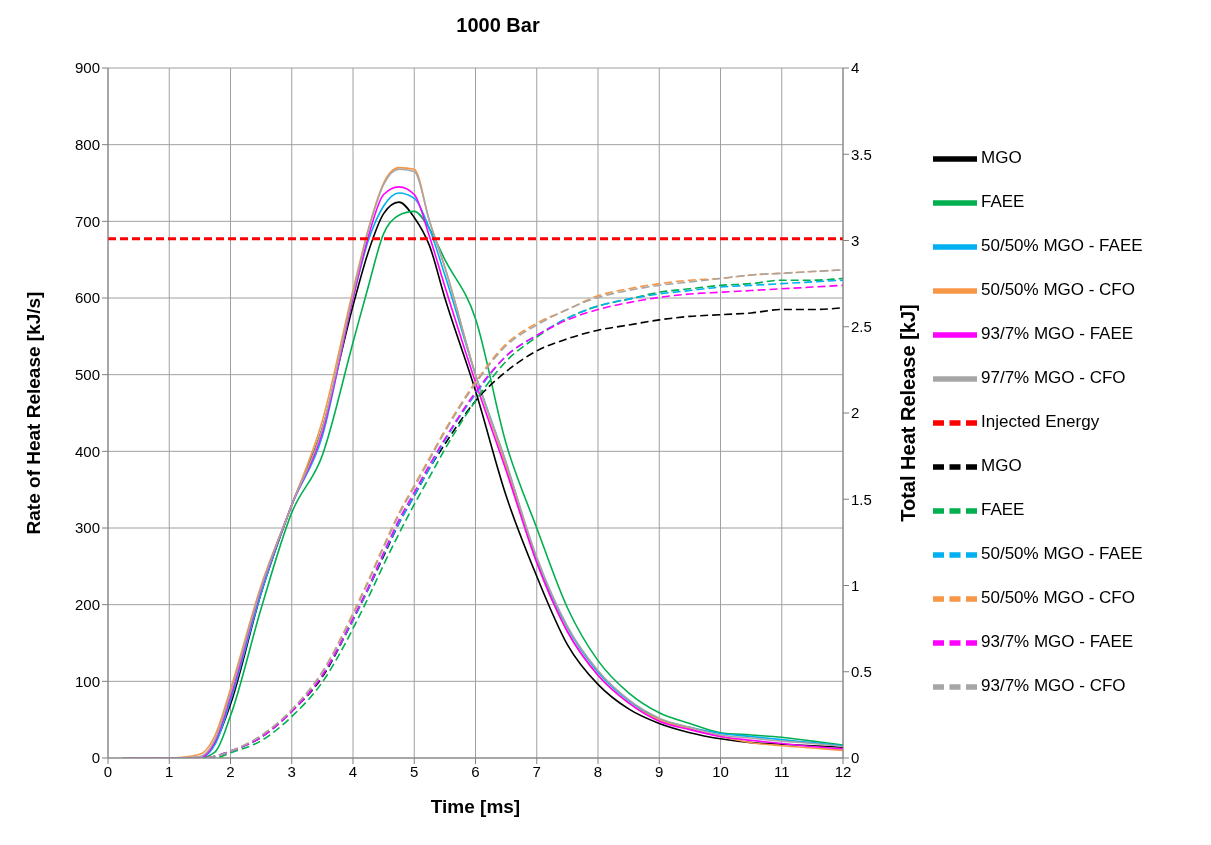  I want to click on x-tick-label: 0, so click(108, 771).